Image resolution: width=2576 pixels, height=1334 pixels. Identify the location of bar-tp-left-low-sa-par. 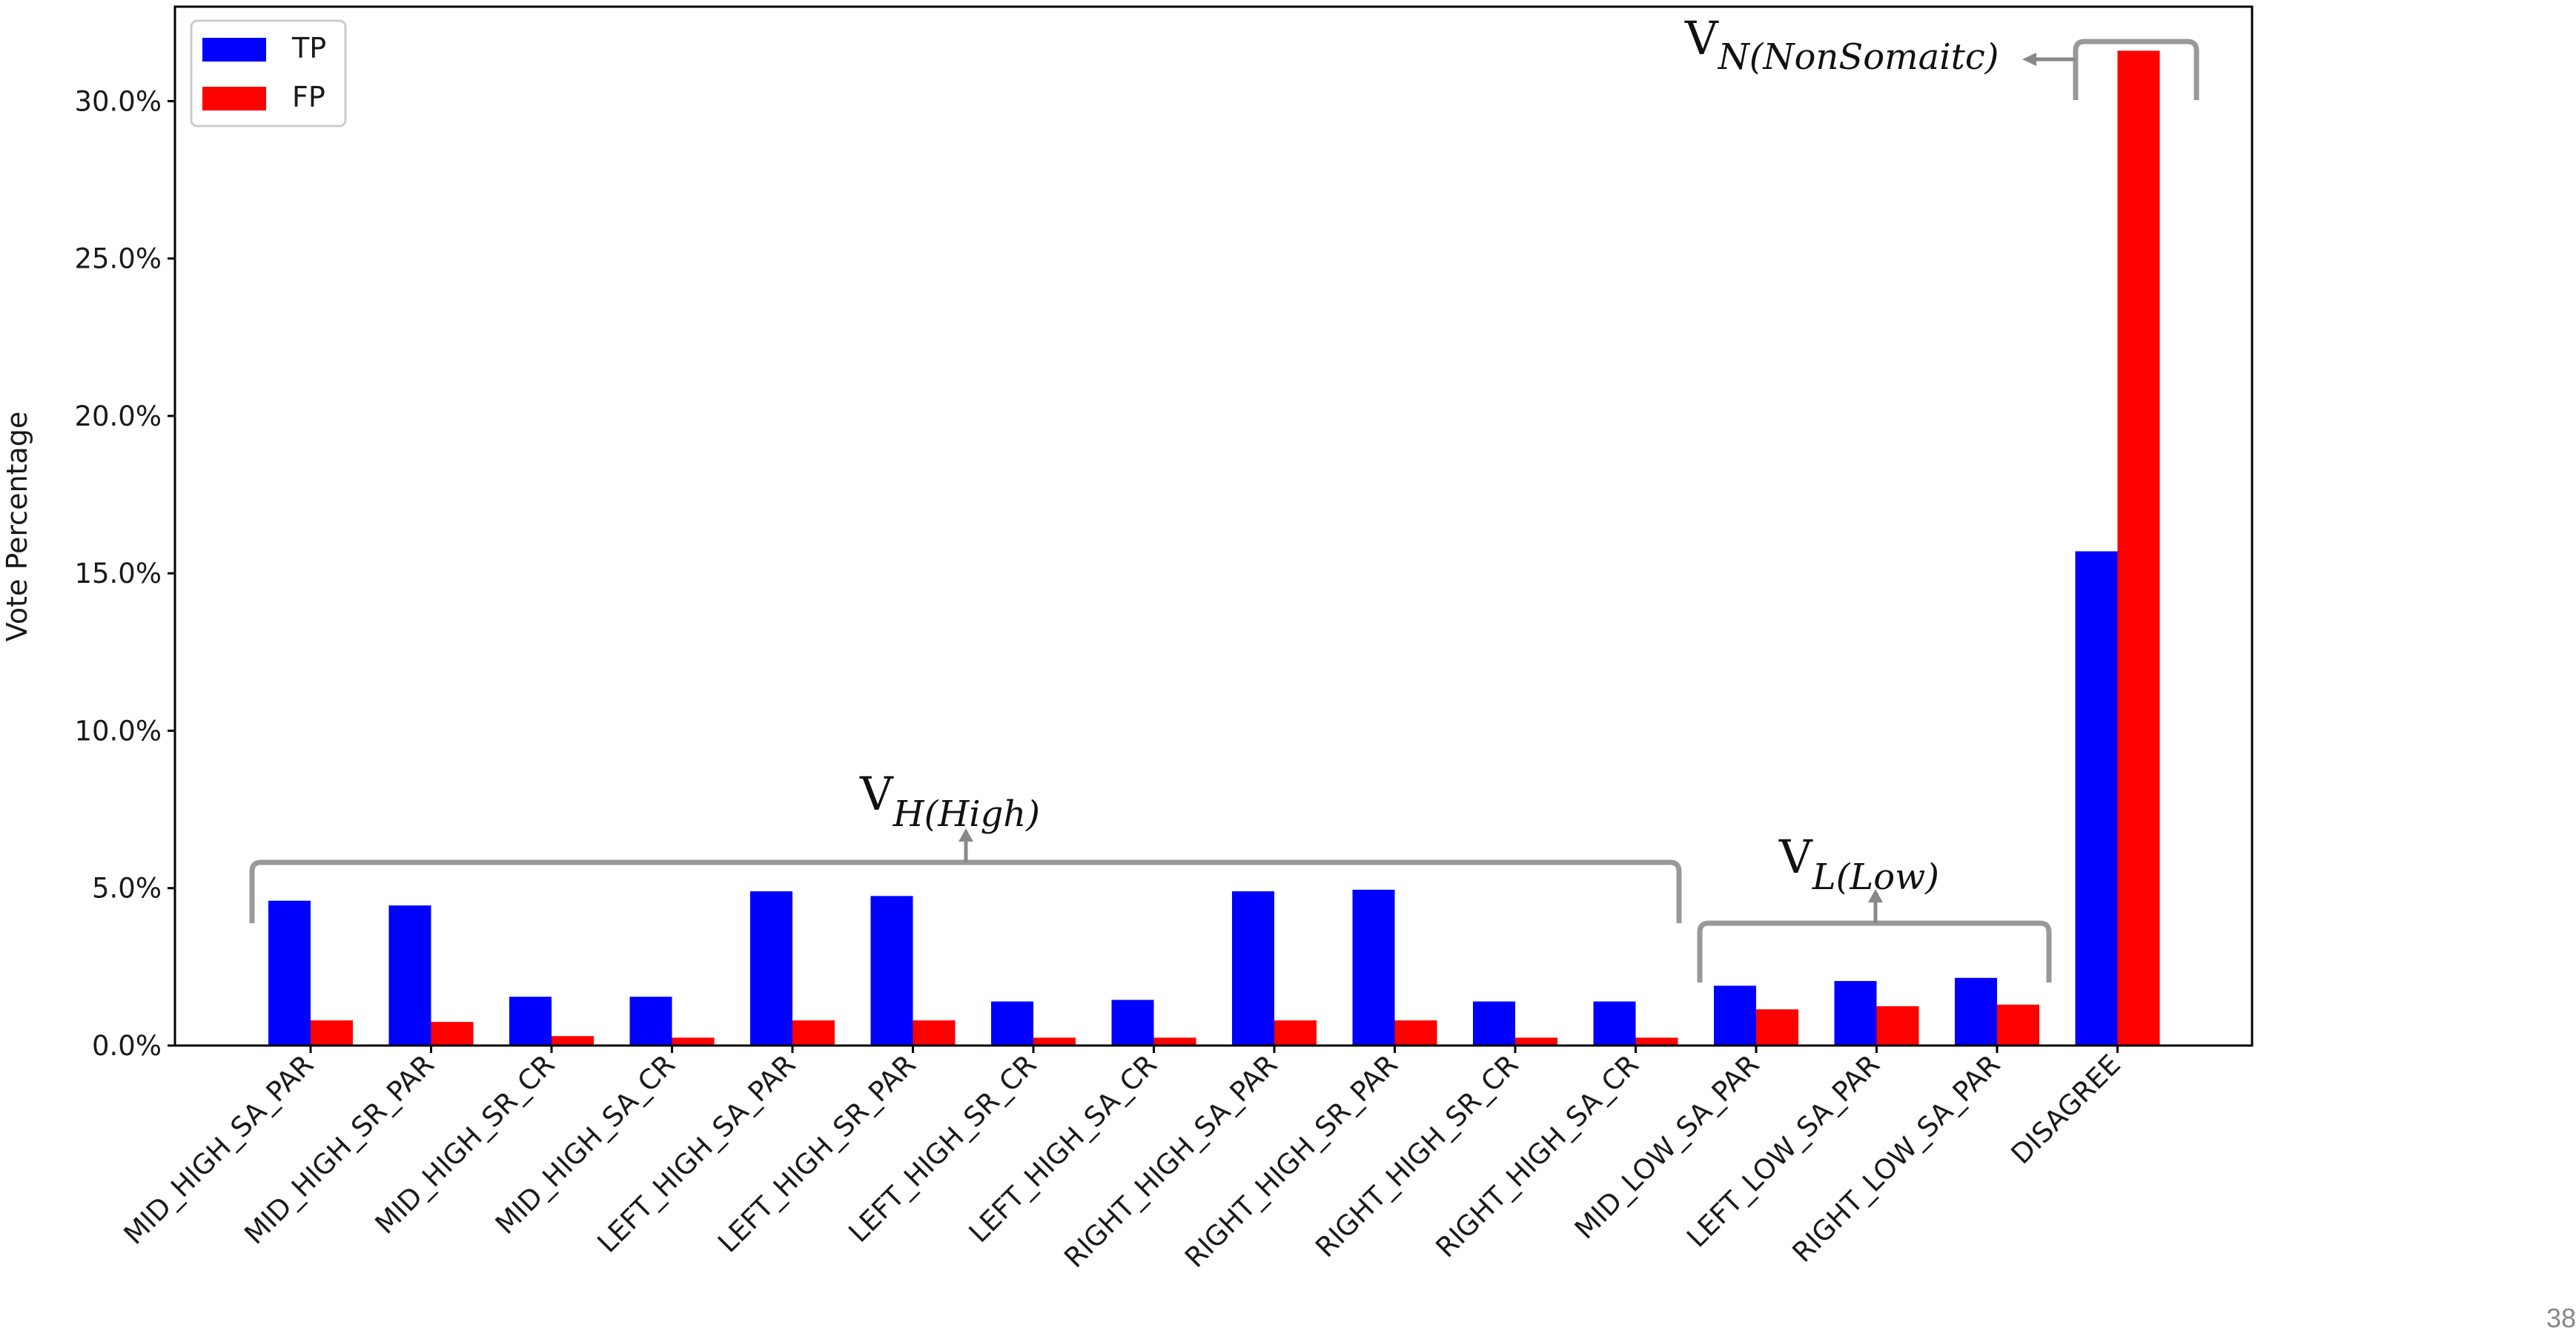
(1855, 1013).